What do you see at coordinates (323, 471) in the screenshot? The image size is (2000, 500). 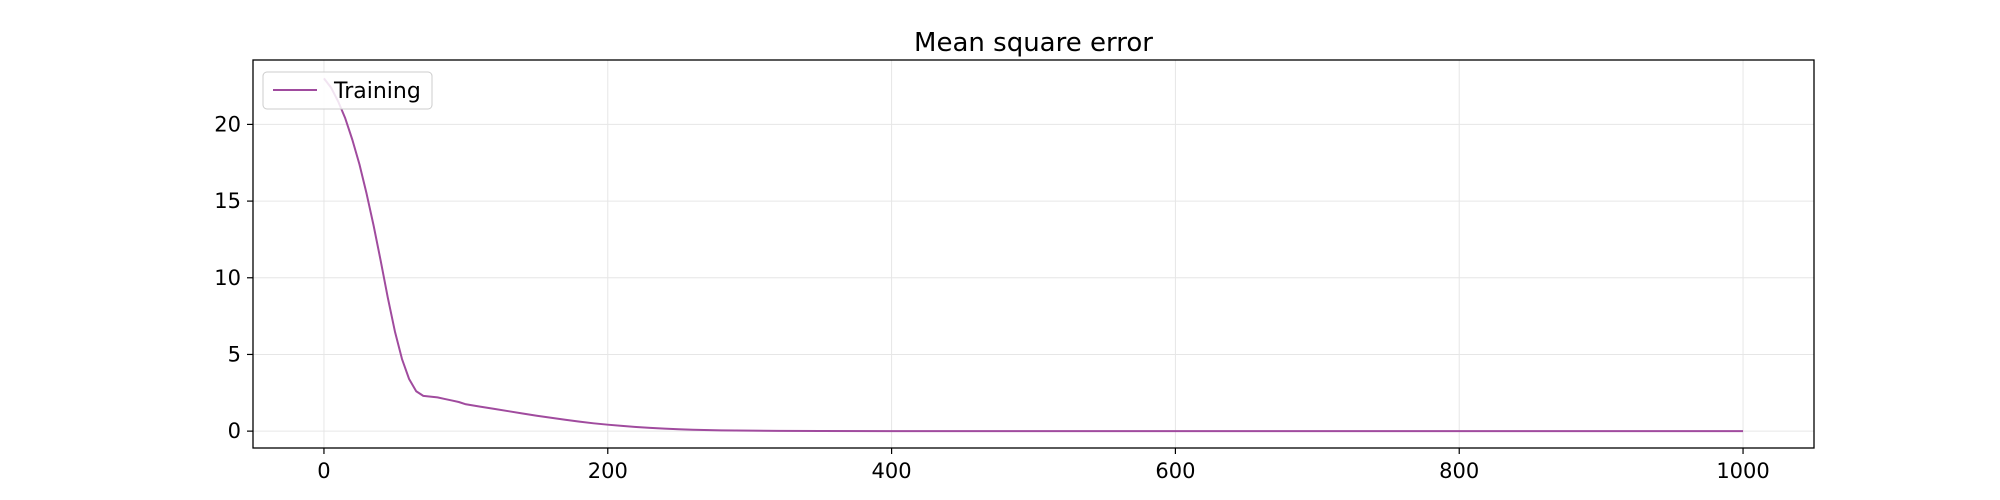 I see `x-tick-label: 0` at bounding box center [323, 471].